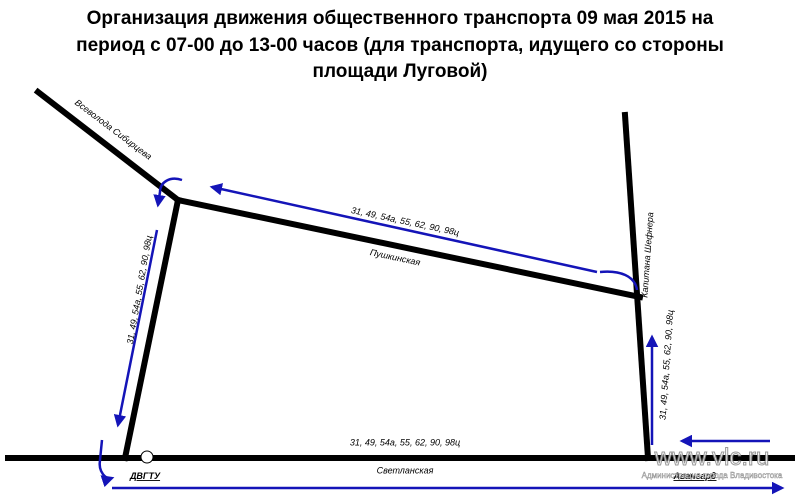 The height and width of the screenshot is (495, 800). I want to click on stop-label: Авангард, so click(694, 476).